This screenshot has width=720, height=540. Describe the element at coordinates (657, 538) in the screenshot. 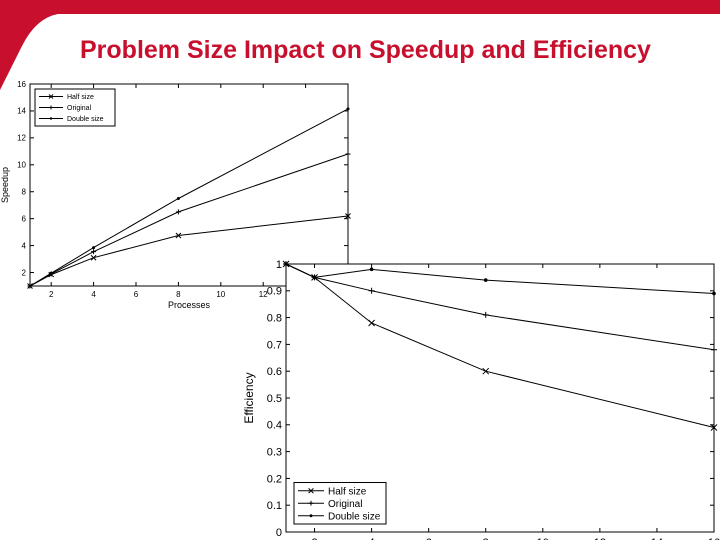

I see `x-tick-label: 14` at that location.